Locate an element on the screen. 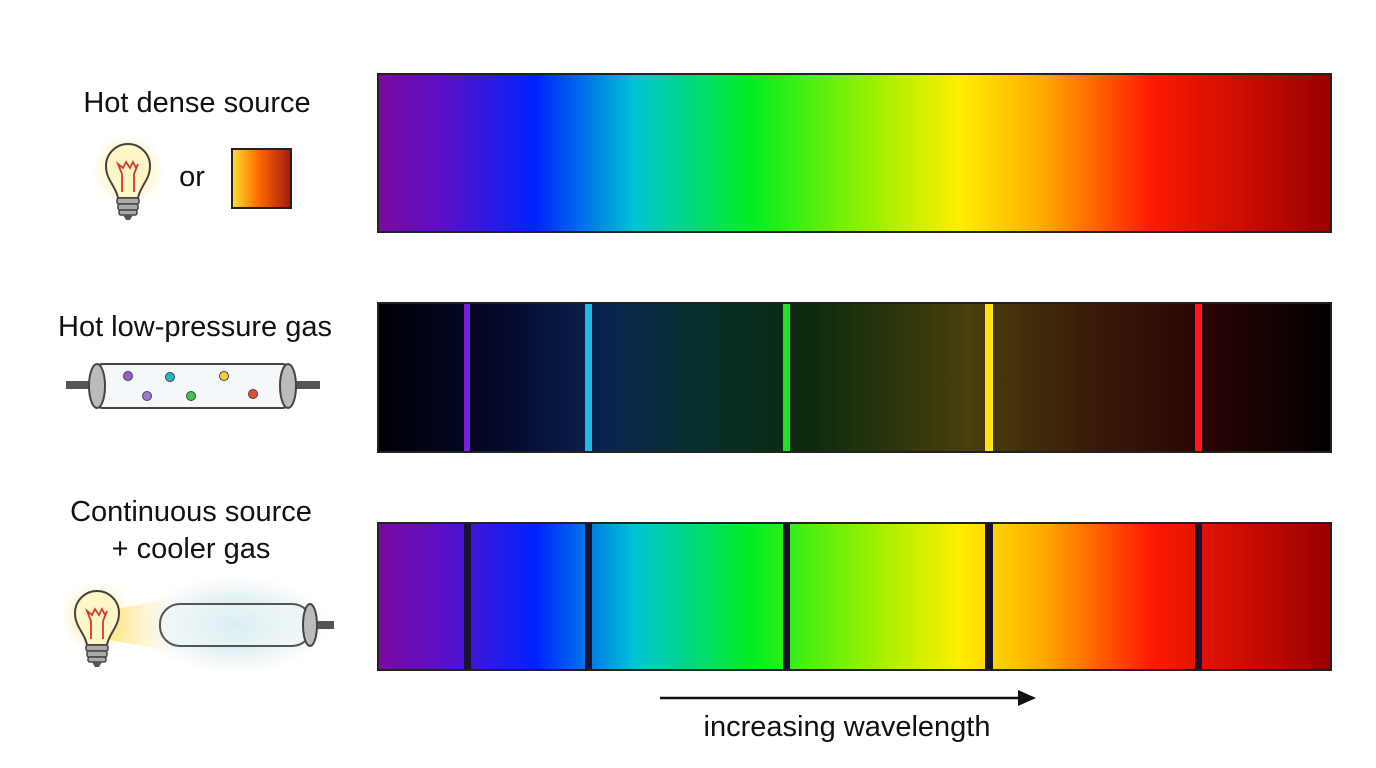 The width and height of the screenshot is (1376, 768). row-label: Hot low-pressure gas is located at coordinates (195, 327).